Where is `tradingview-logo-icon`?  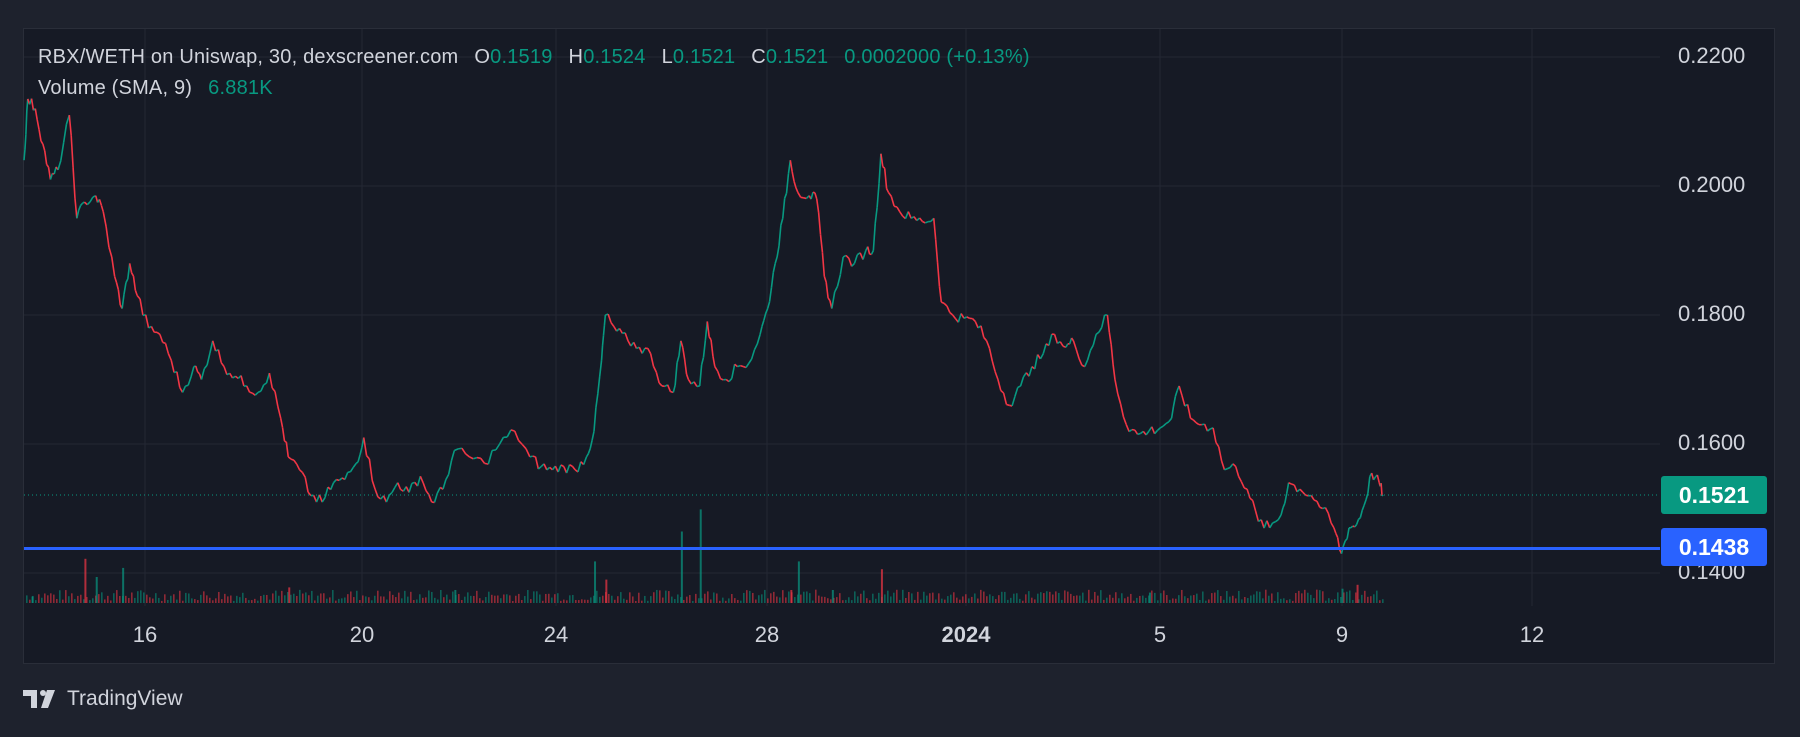
tradingview-logo-icon is located at coordinates (39, 699).